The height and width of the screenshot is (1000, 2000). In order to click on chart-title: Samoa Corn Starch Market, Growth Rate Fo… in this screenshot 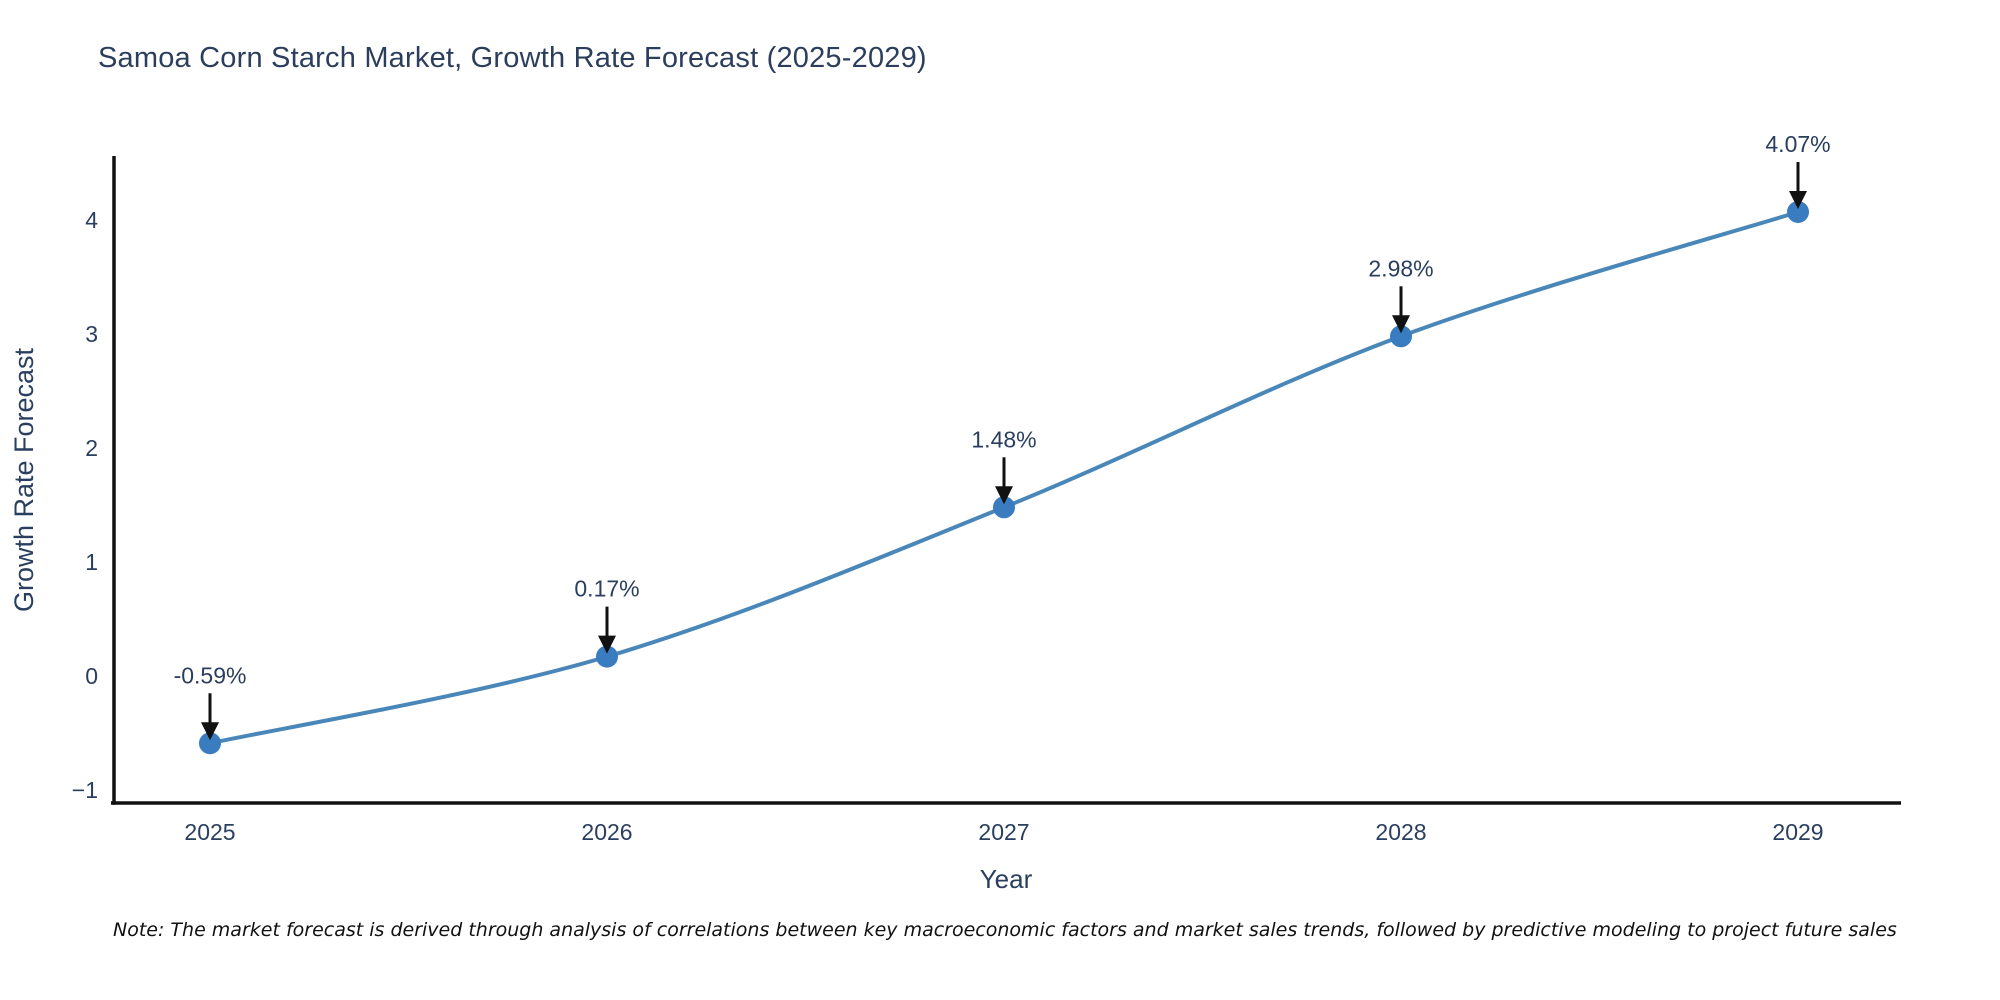, I will do `click(512, 58)`.